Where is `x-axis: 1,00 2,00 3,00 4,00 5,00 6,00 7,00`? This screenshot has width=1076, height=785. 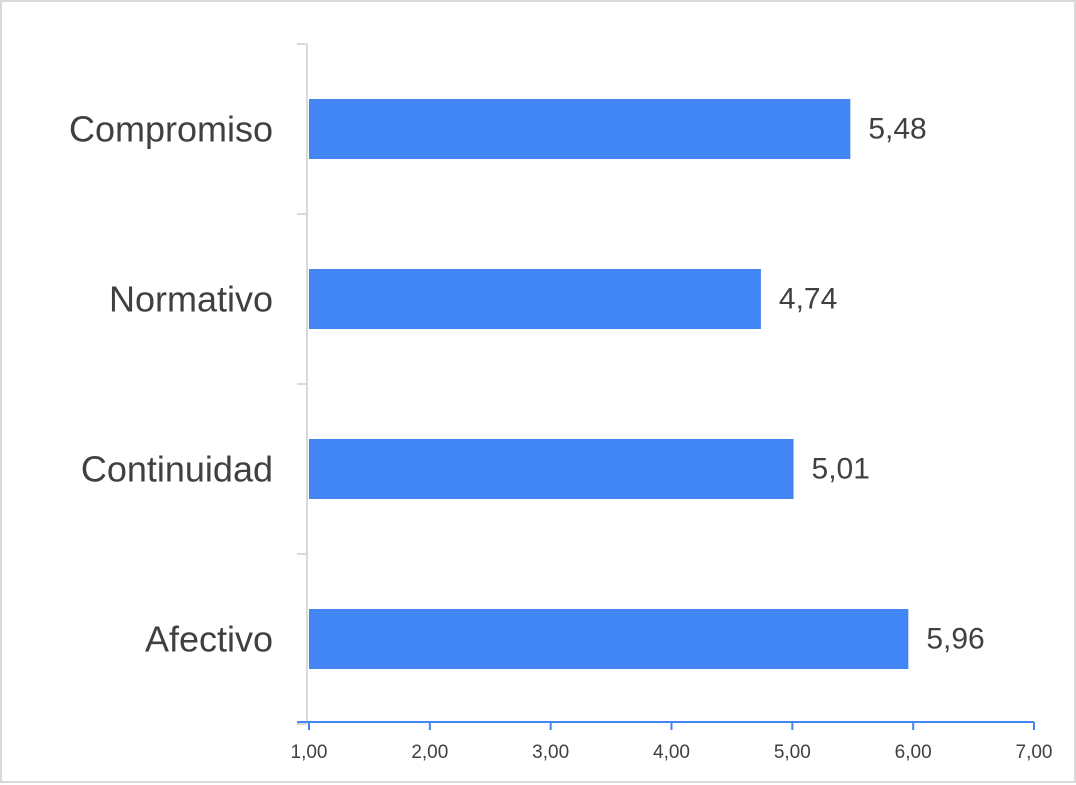
x-axis: 1,00 2,00 3,00 4,00 5,00 6,00 7,00 is located at coordinates (672, 742).